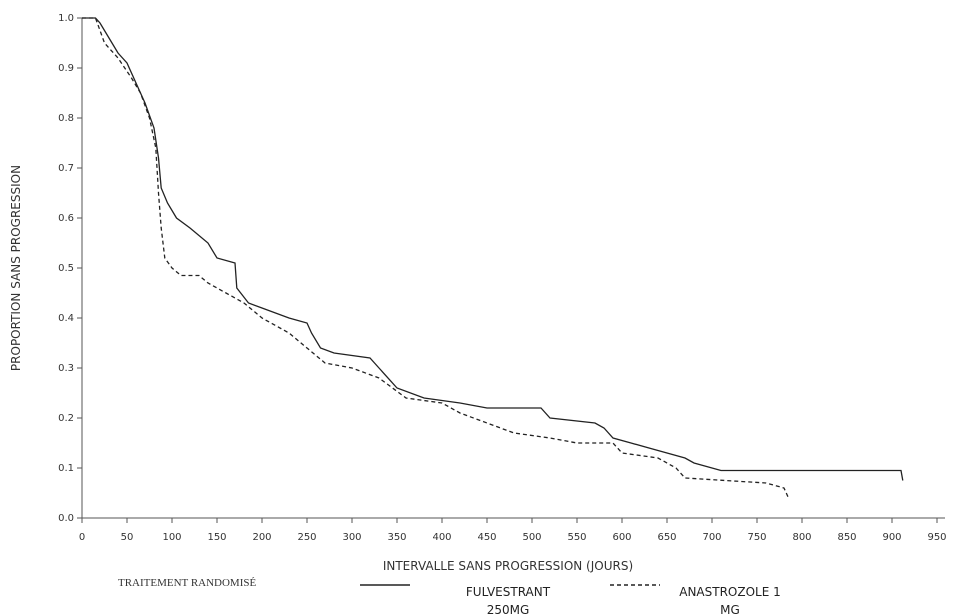  I want to click on y-axis-label: PROPORTION SANS PROGRESSION, so click(16, 268).